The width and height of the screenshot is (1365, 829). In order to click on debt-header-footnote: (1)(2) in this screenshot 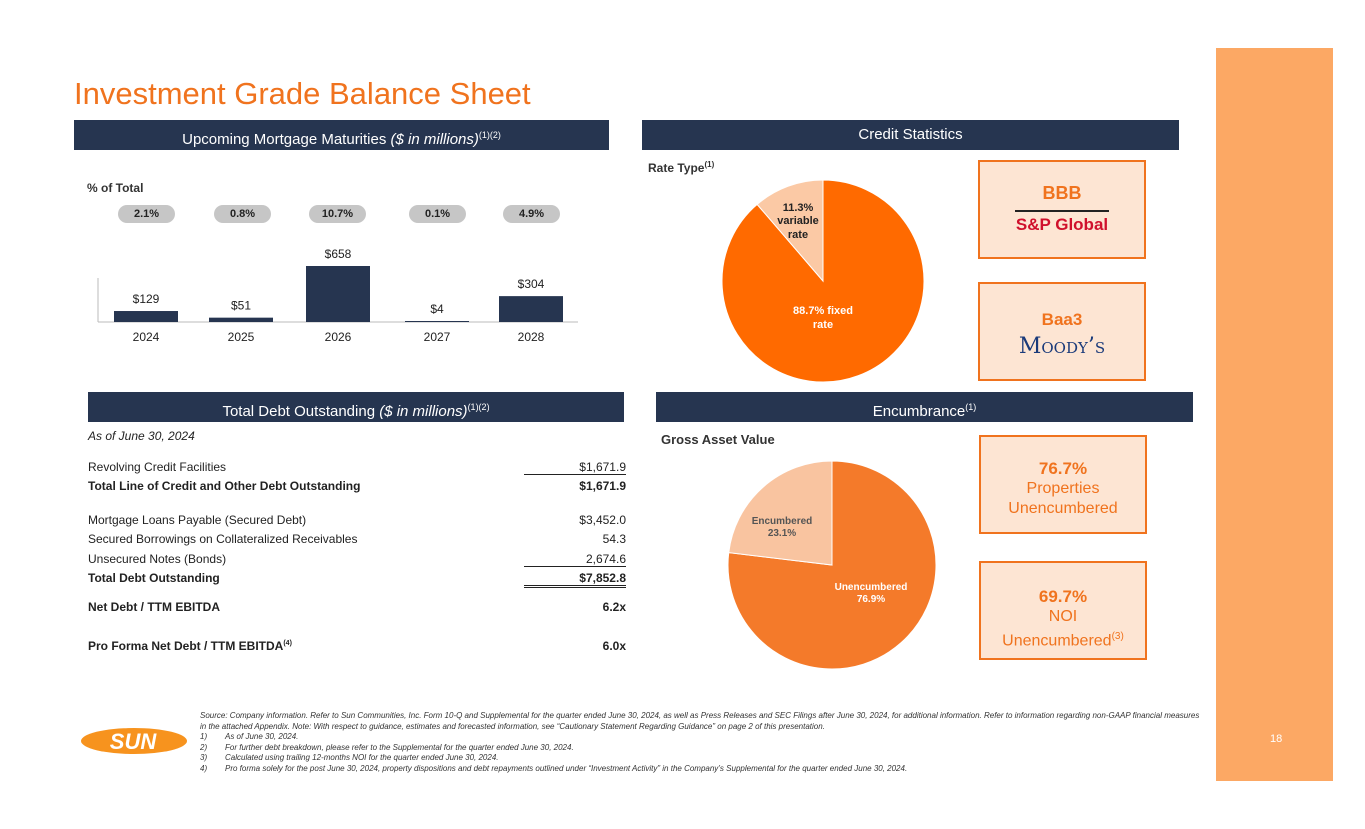, I will do `click(478, 407)`.